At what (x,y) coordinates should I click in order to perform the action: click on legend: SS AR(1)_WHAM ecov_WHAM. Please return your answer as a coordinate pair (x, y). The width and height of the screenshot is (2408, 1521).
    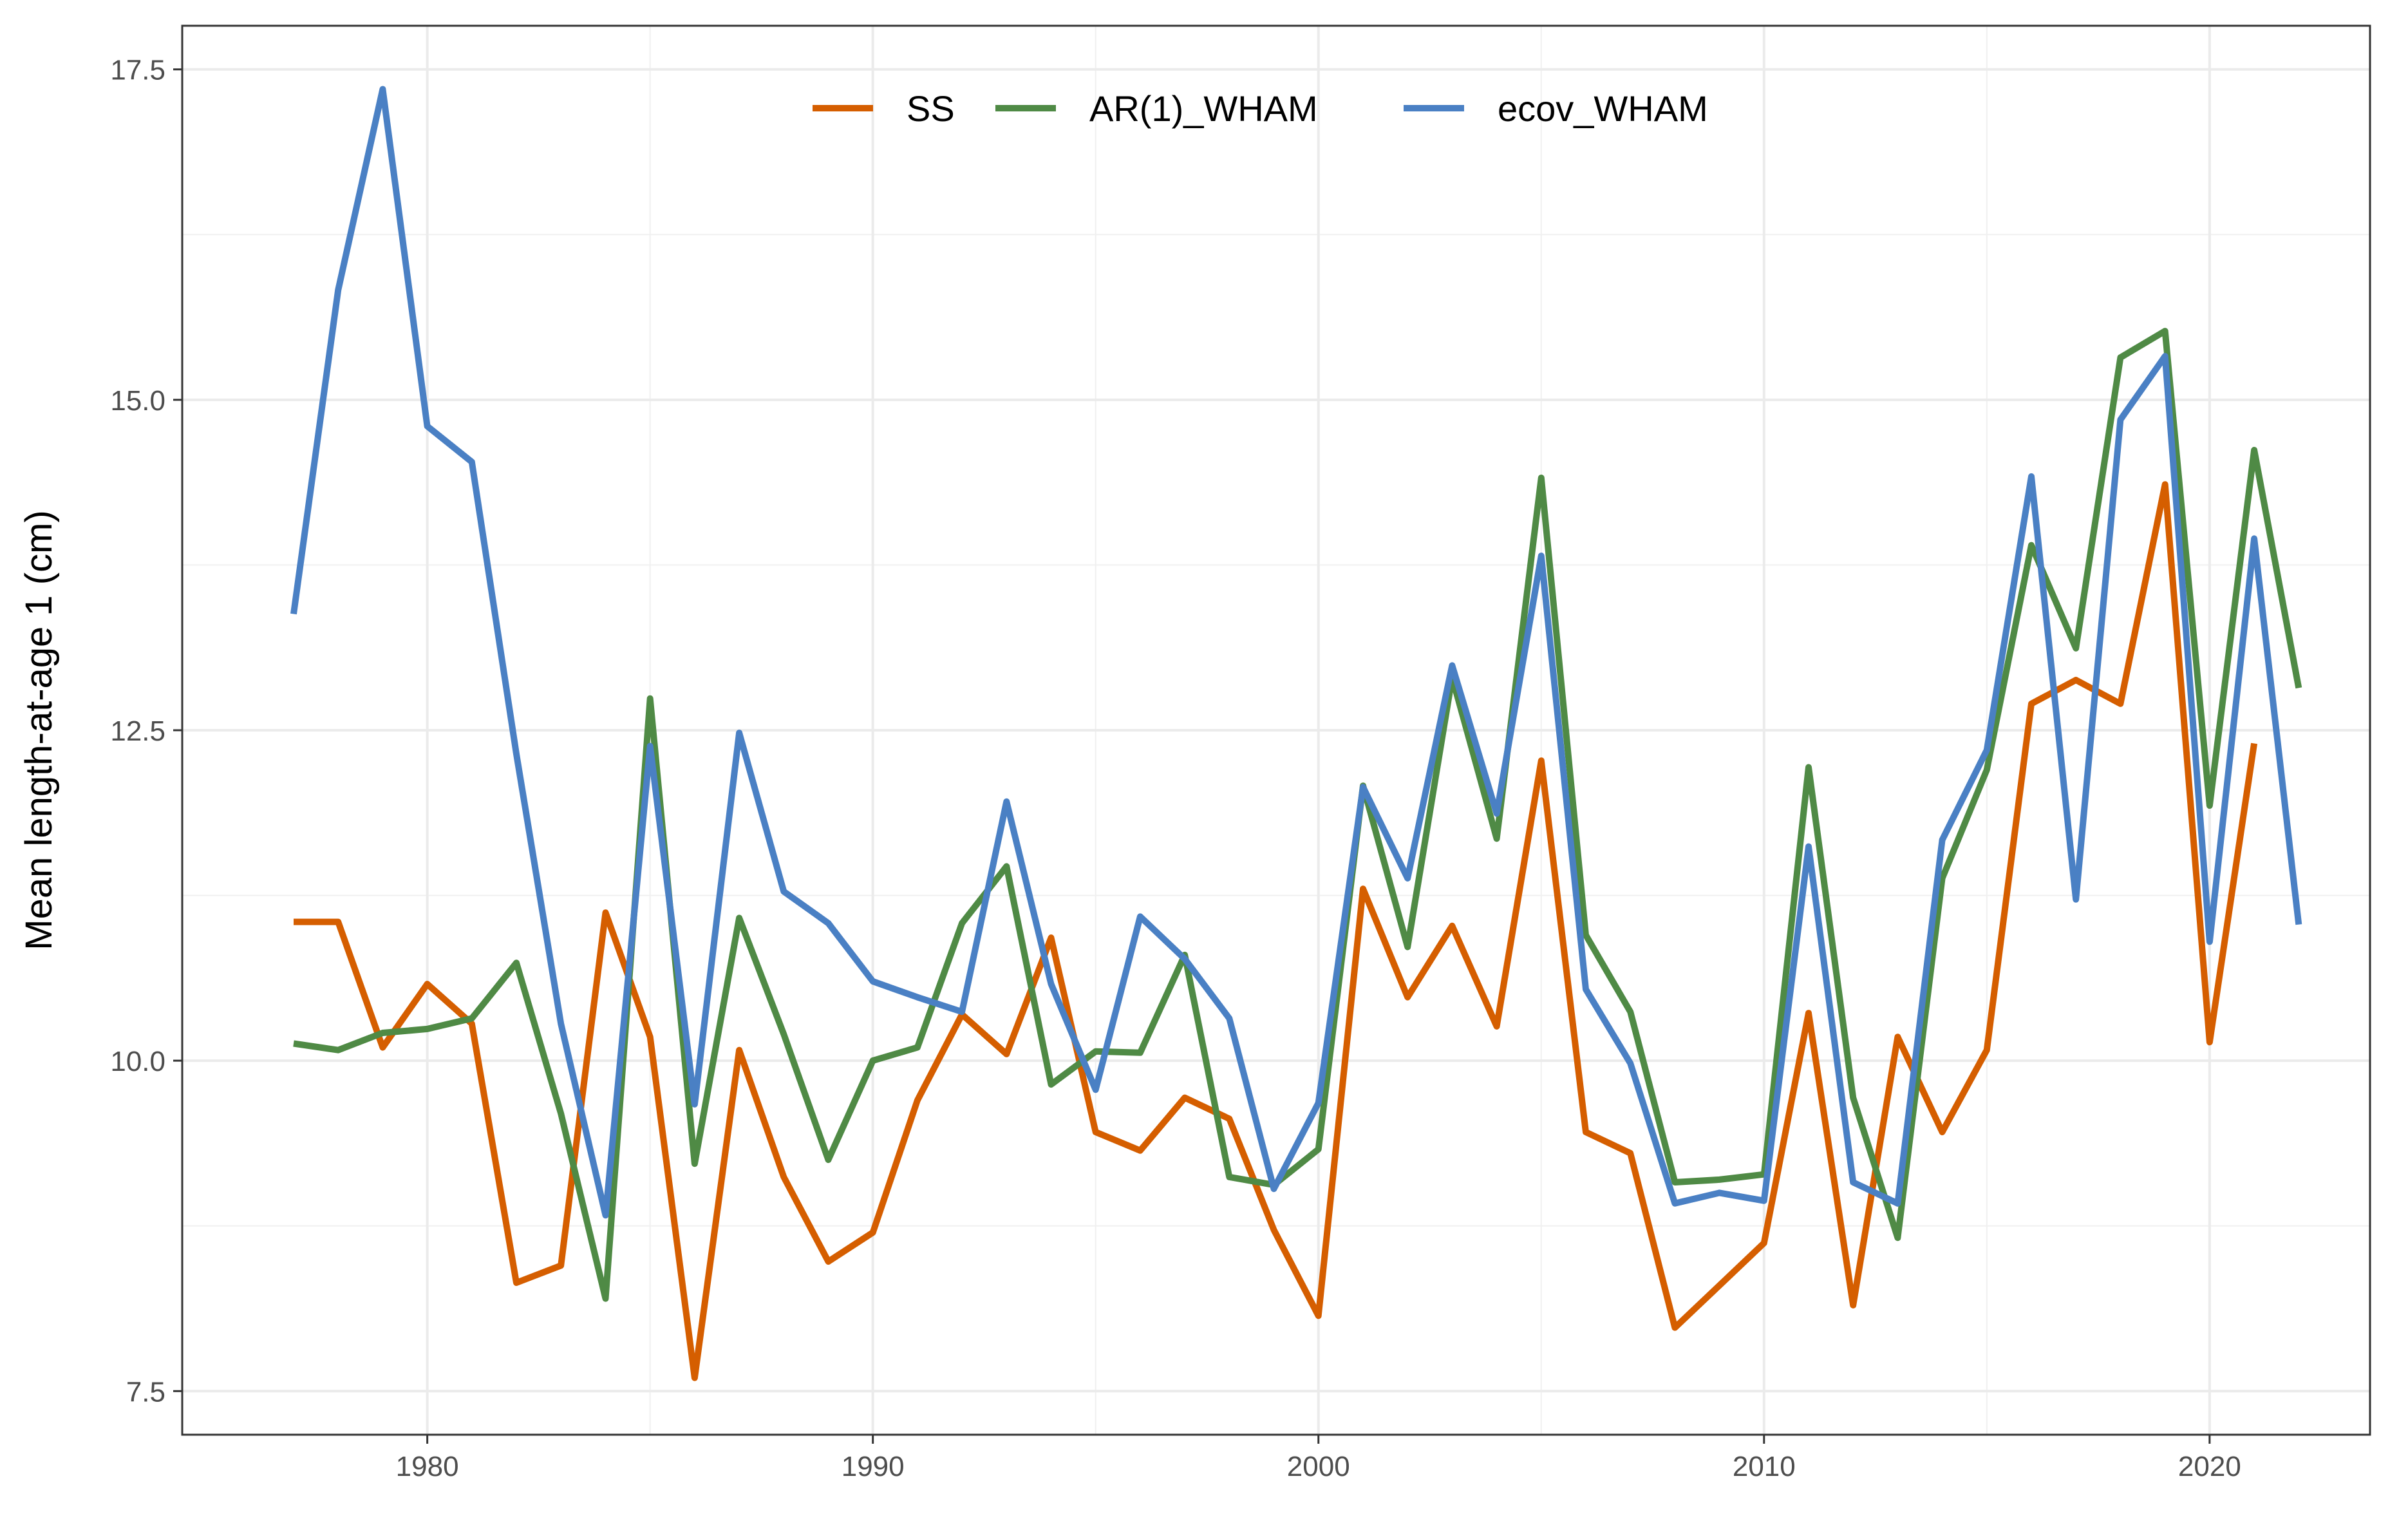
    Looking at the image, I should click on (1260, 109).